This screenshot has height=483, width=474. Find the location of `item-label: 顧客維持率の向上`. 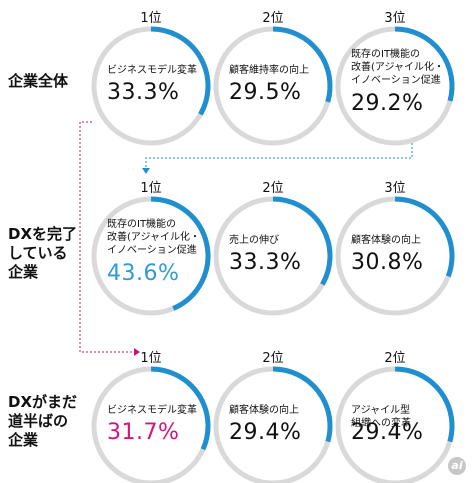

item-label: 顧客維持率の向上 is located at coordinates (269, 70).